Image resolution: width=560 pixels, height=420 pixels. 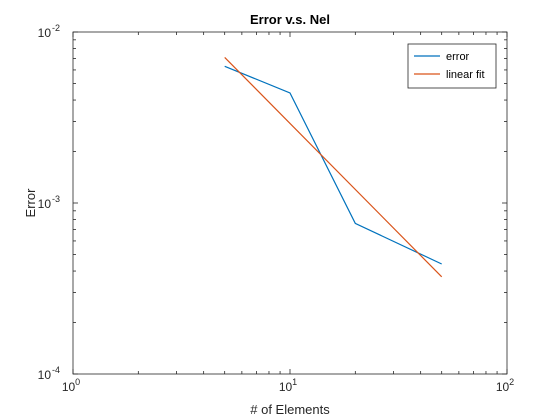 What do you see at coordinates (505, 385) in the screenshot?
I see `x-tick-label: 10²` at bounding box center [505, 385].